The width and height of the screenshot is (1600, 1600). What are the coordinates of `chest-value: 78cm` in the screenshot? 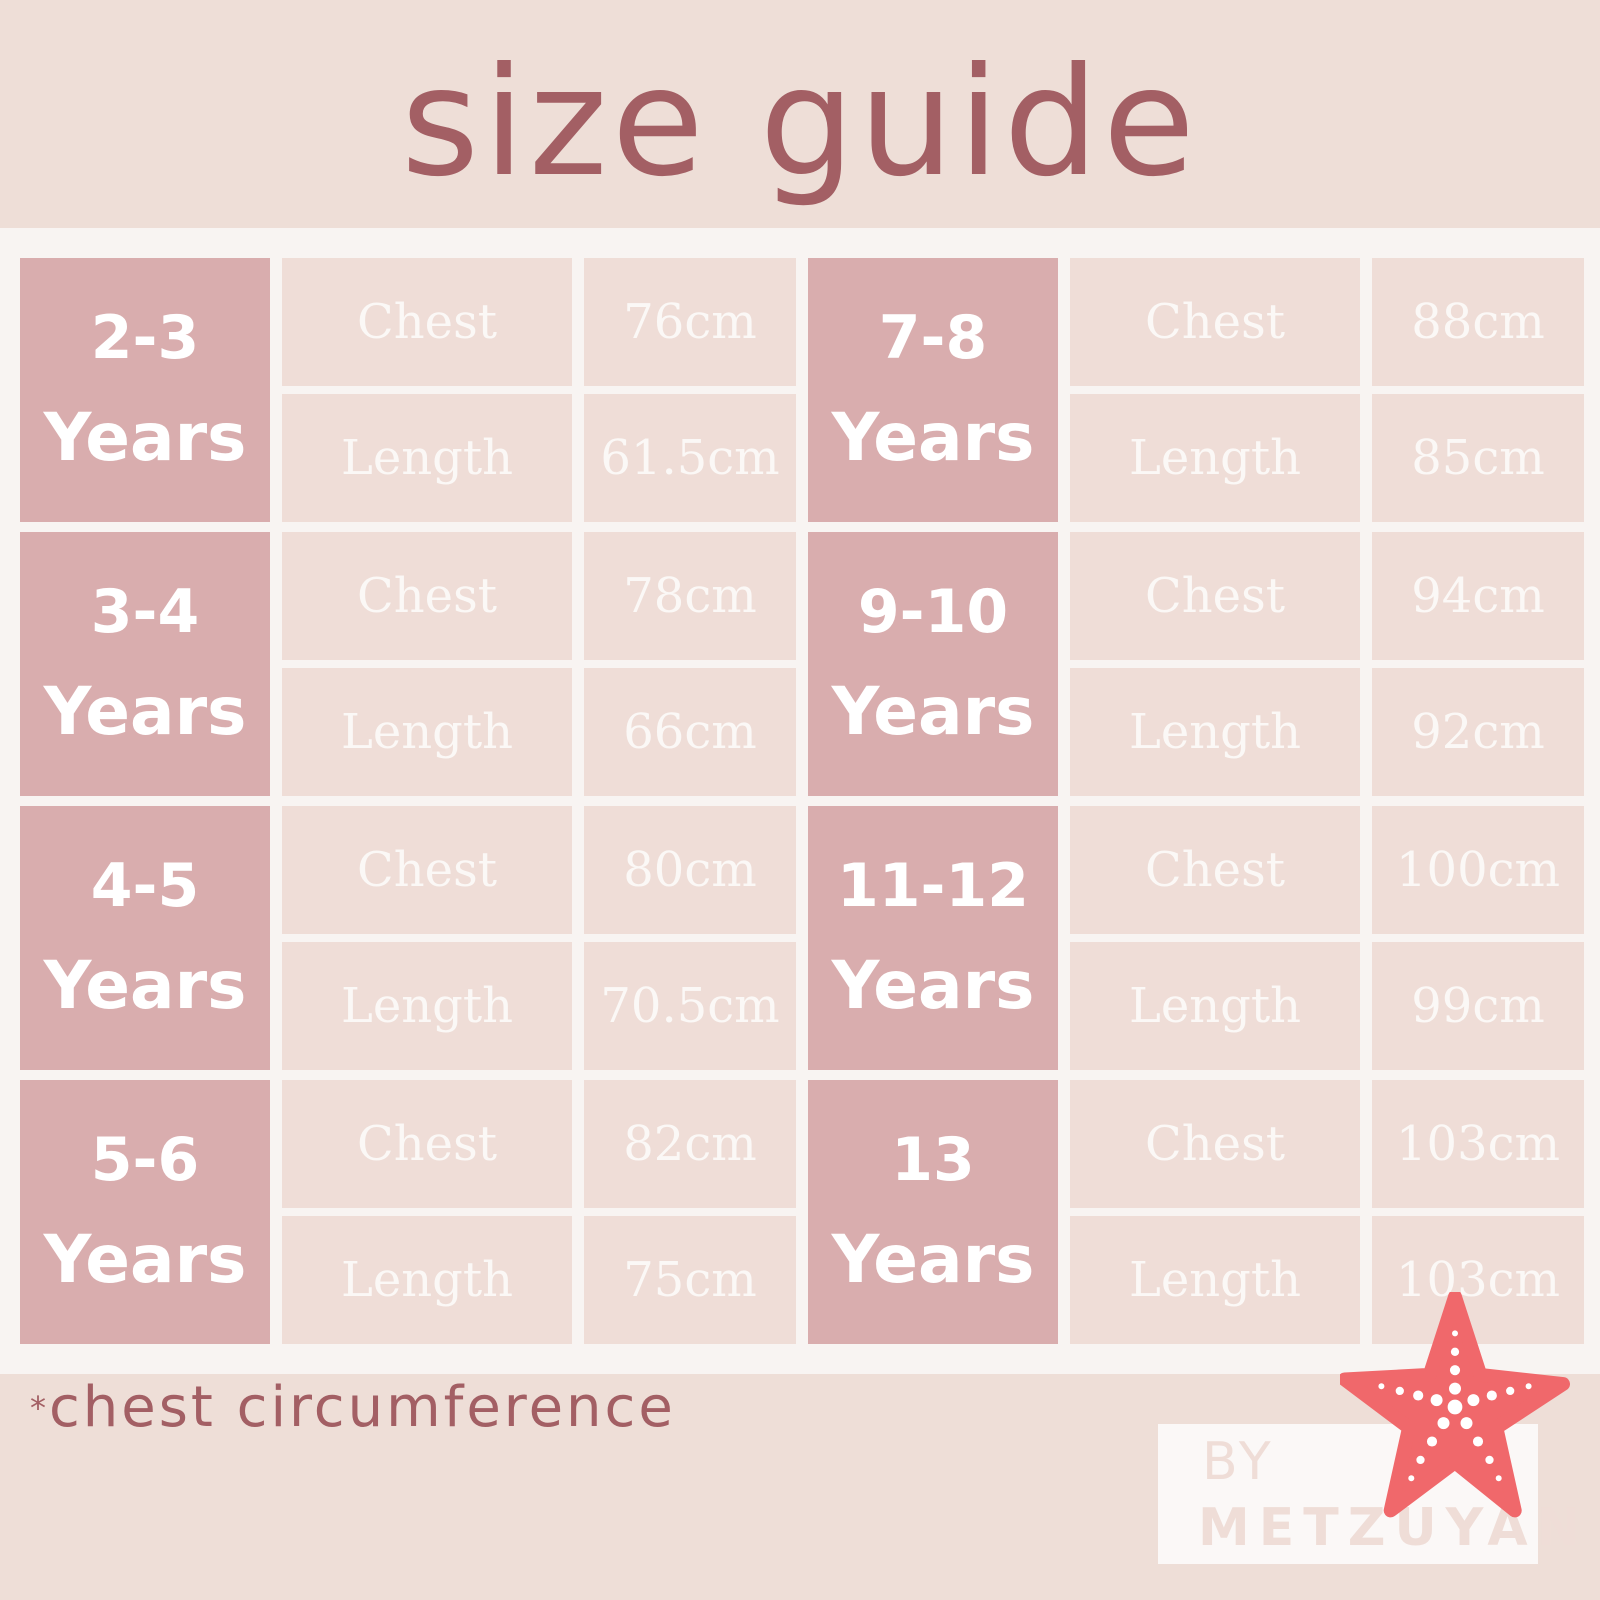 It's located at (690, 596).